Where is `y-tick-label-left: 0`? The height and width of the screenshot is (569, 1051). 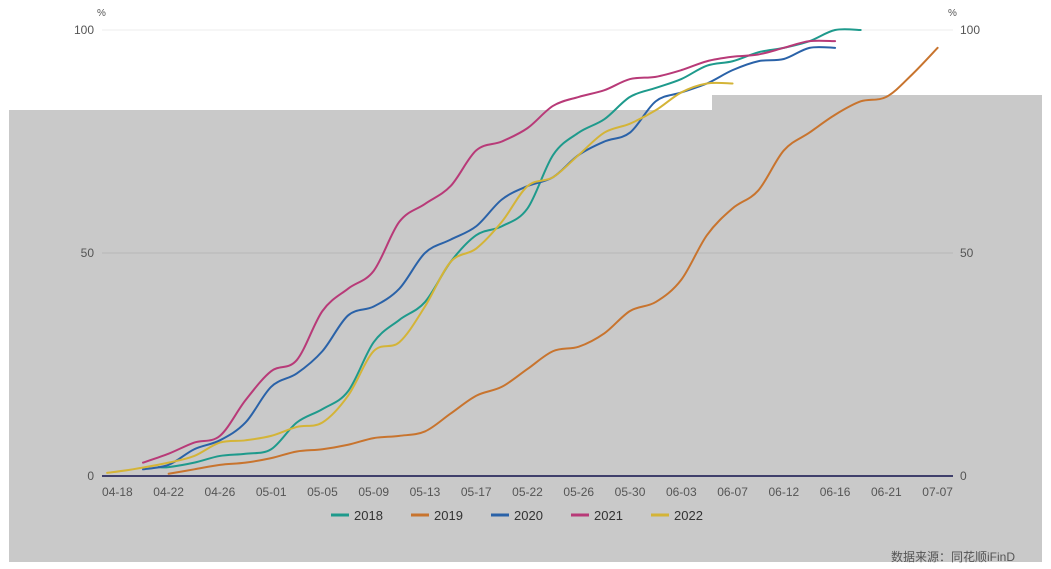
y-tick-label-left: 0 is located at coordinates (90, 476).